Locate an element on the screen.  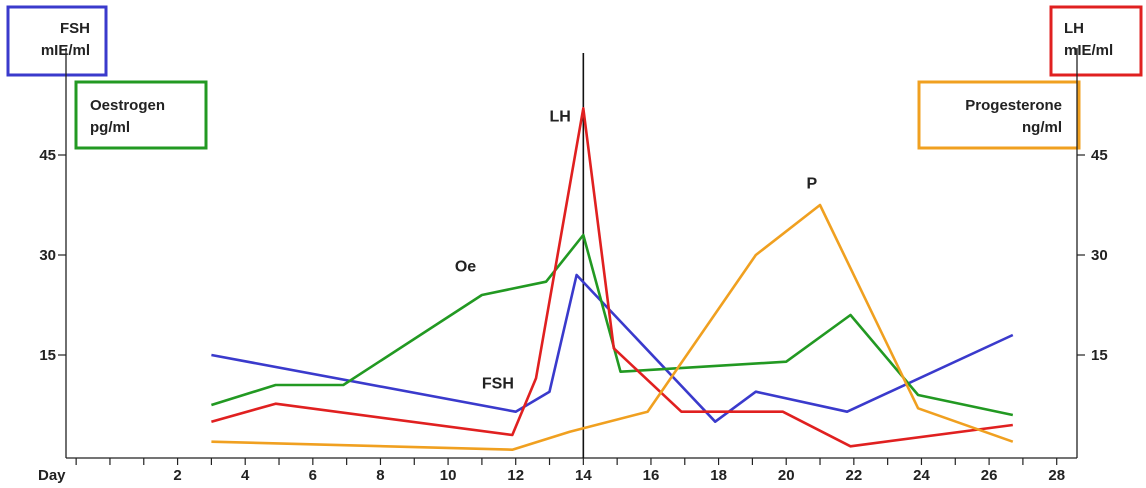
right-tick-label: 30 is located at coordinates (1099, 255).